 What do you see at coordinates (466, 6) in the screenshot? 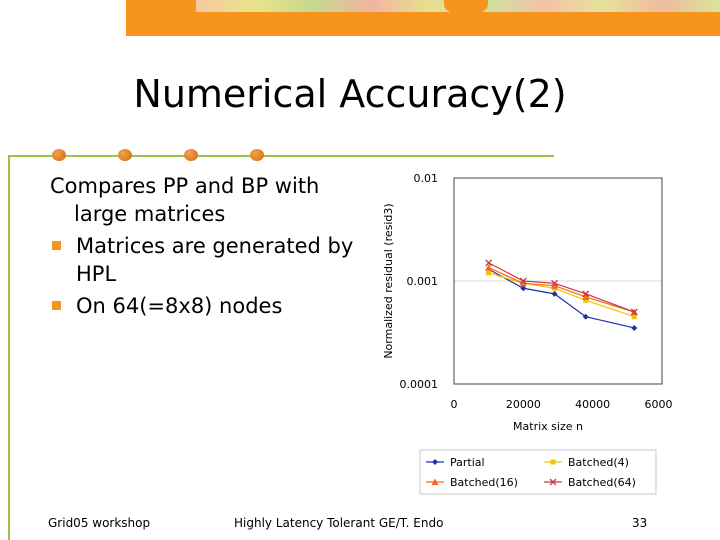
I see `banner-notch` at bounding box center [466, 6].